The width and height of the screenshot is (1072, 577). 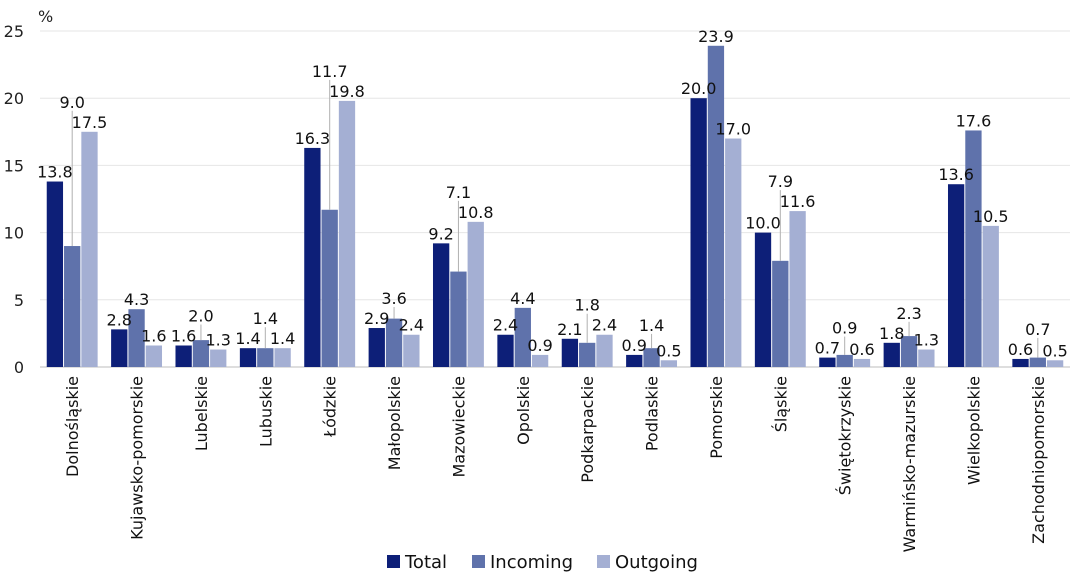 What do you see at coordinates (522, 298) in the screenshot?
I see `data-label-incoming: 4.4` at bounding box center [522, 298].